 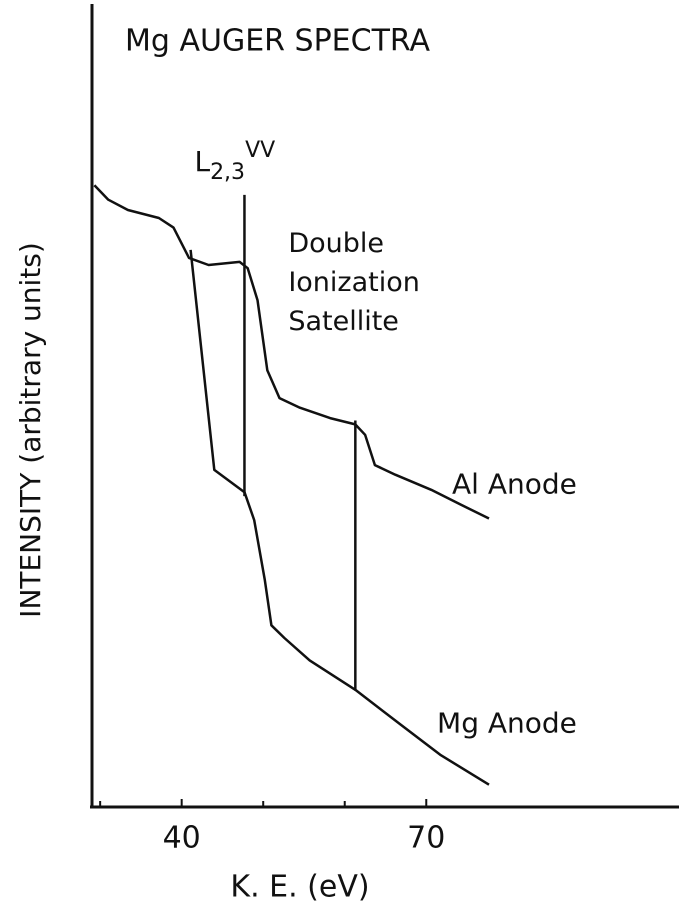 I want to click on marker-label: Ionization, so click(x=354, y=282).